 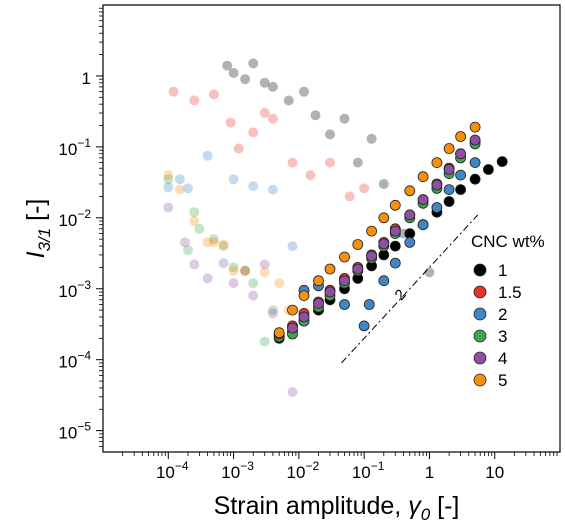 I want to click on slope-label: 2, so click(x=401, y=295).